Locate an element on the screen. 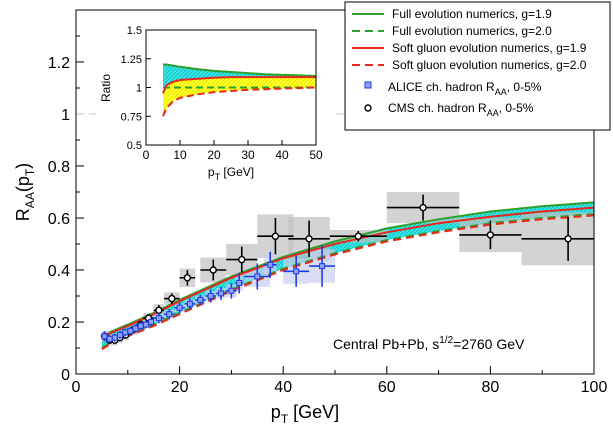 Image resolution: width=613 pixels, height=427 pixels. legend-box is located at coordinates (477, 66).